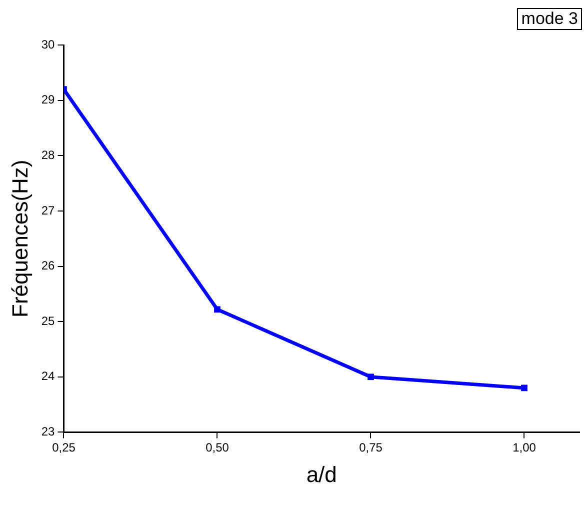 The image size is (584, 505). I want to click on x-tick-label: 0,50, so click(218, 447).